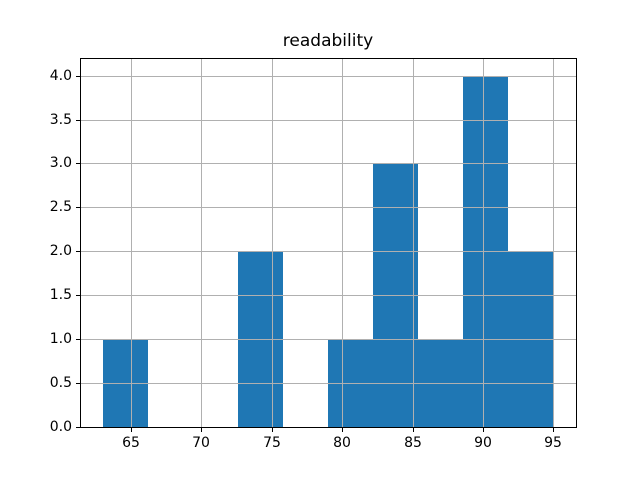 This screenshot has height=480, width=640. I want to click on x-tick-label: 80, so click(342, 443).